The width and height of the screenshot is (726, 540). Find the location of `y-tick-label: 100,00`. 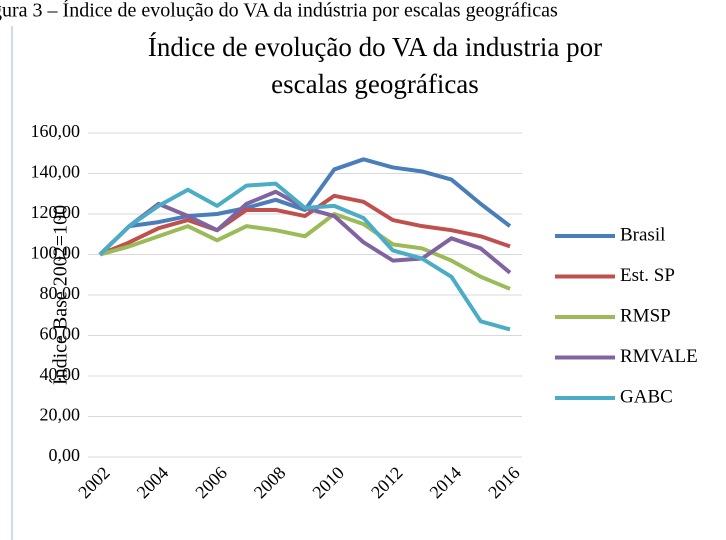

y-tick-label: 100,00 is located at coordinates (56, 253).